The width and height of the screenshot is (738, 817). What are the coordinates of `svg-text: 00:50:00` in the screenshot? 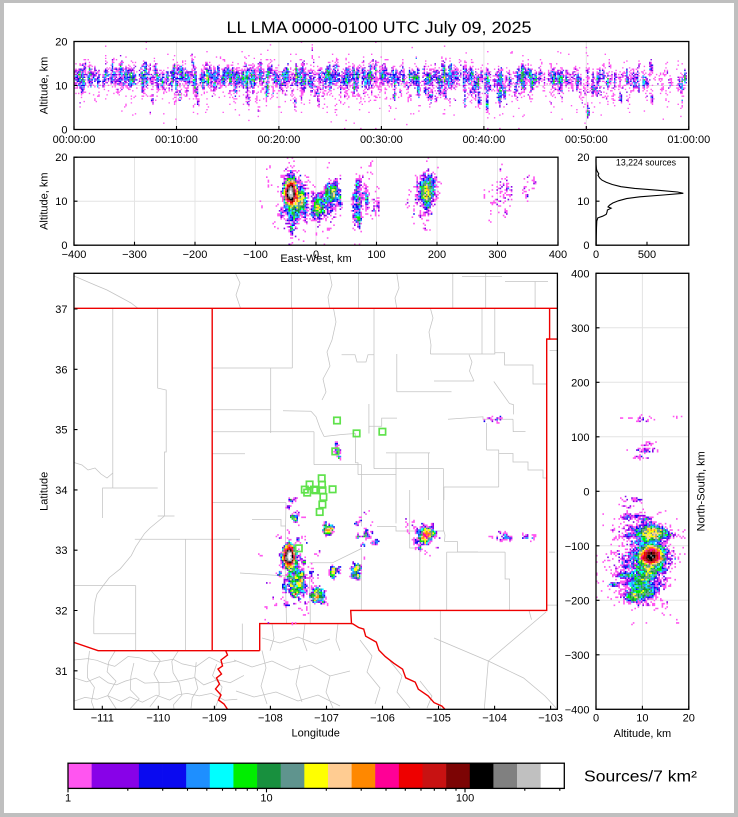 It's located at (586, 140).